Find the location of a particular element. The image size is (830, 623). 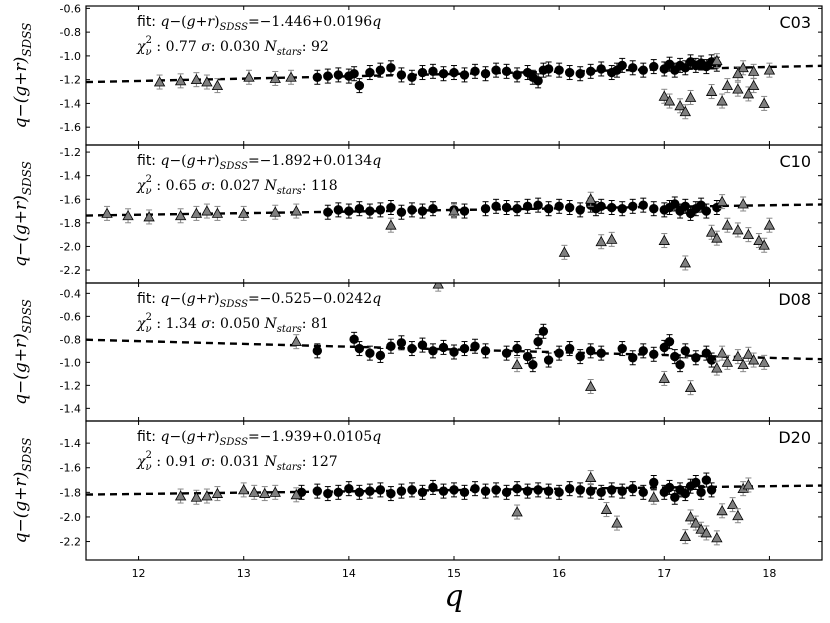

x-tick-label: 14 is located at coordinates (349, 573).